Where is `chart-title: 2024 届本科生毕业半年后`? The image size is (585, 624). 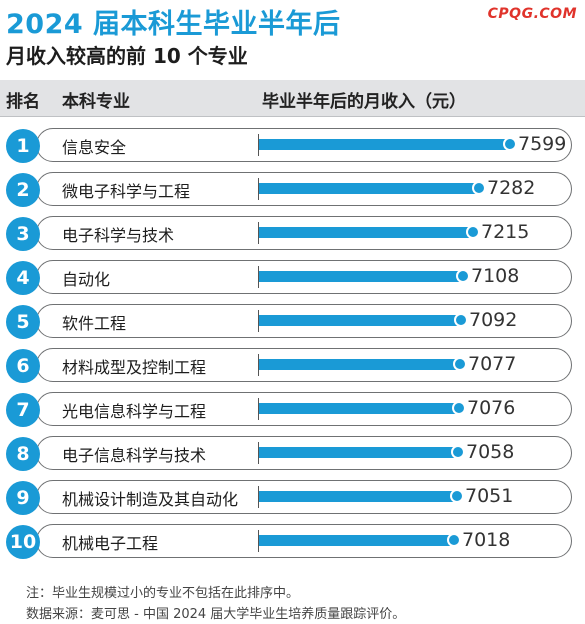 chart-title: 2024 届本科生毕业半年后 is located at coordinates (173, 24).